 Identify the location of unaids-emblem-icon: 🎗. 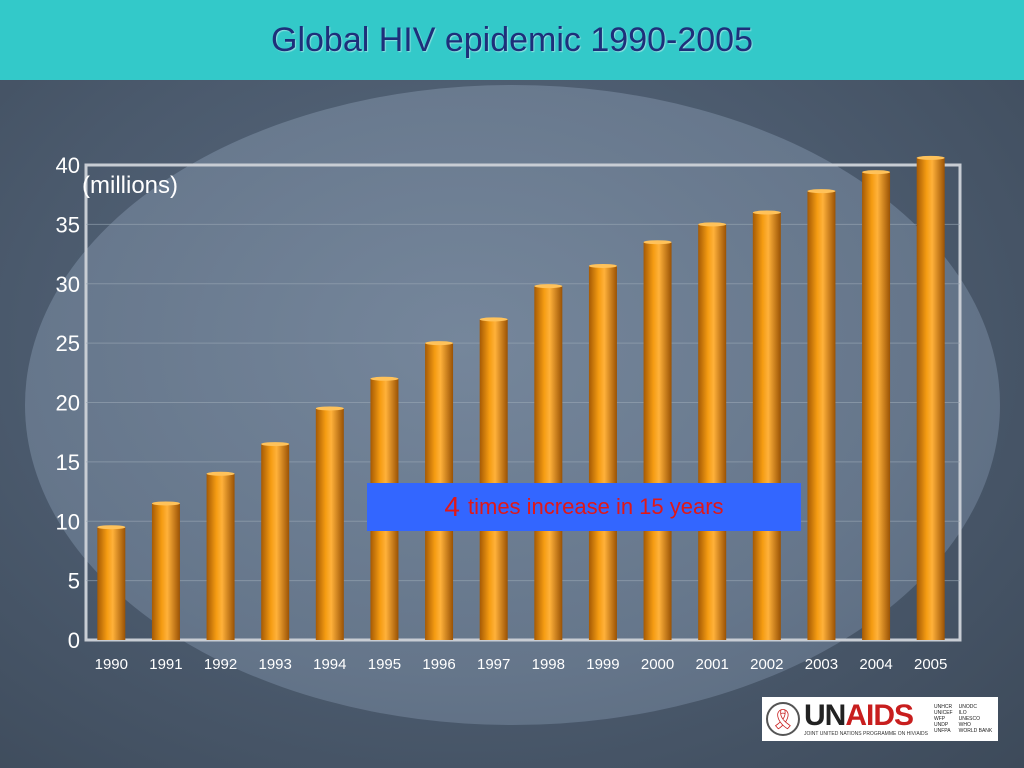
(783, 719).